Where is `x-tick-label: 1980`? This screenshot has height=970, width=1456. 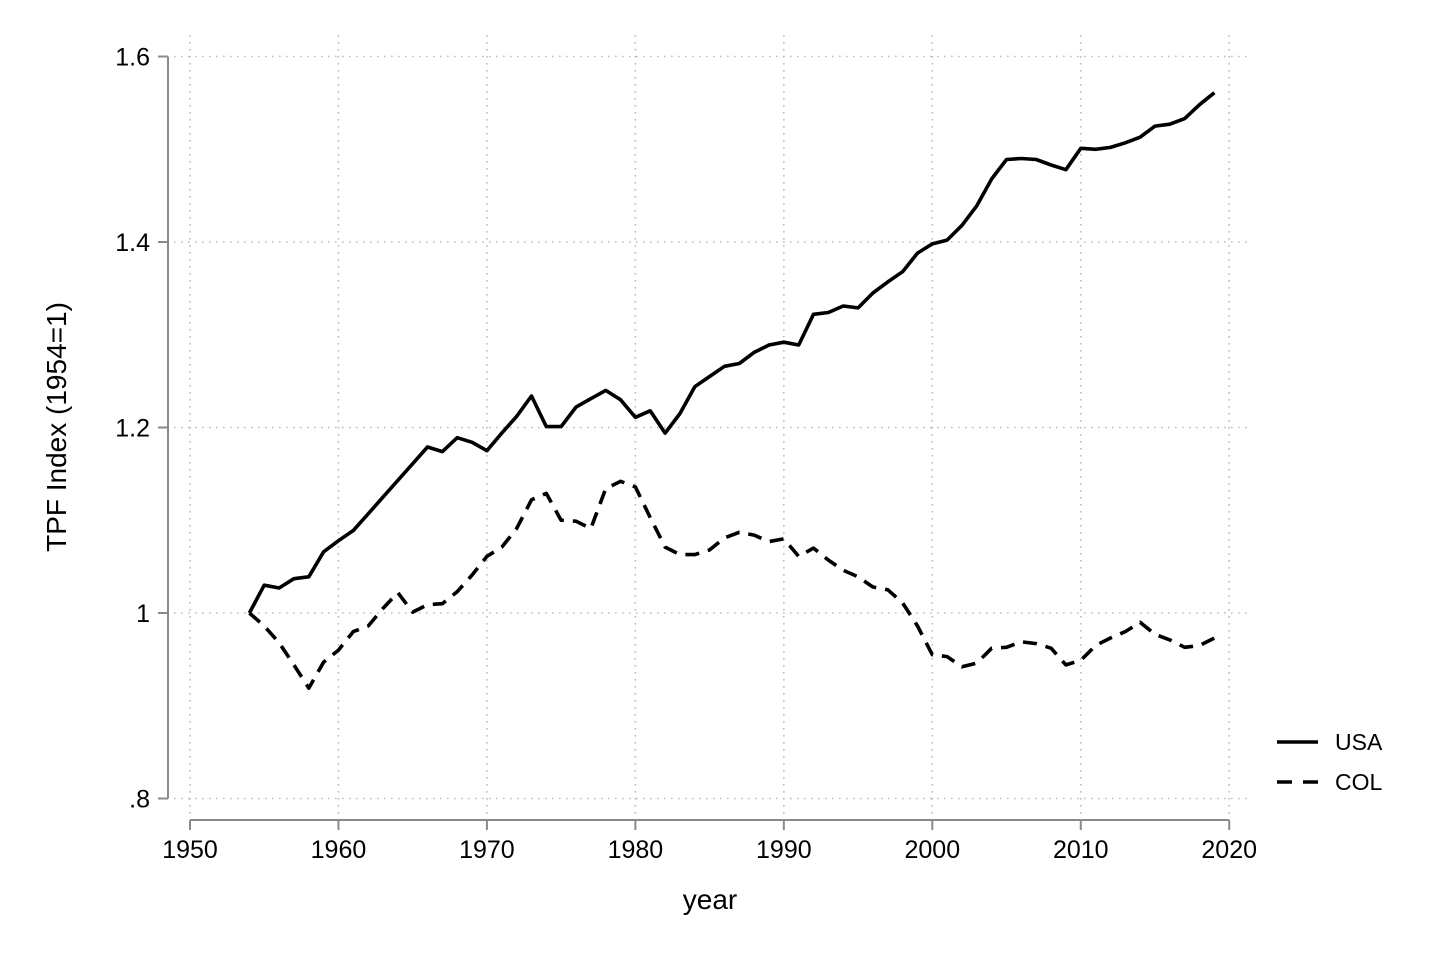
x-tick-label: 1980 is located at coordinates (636, 850).